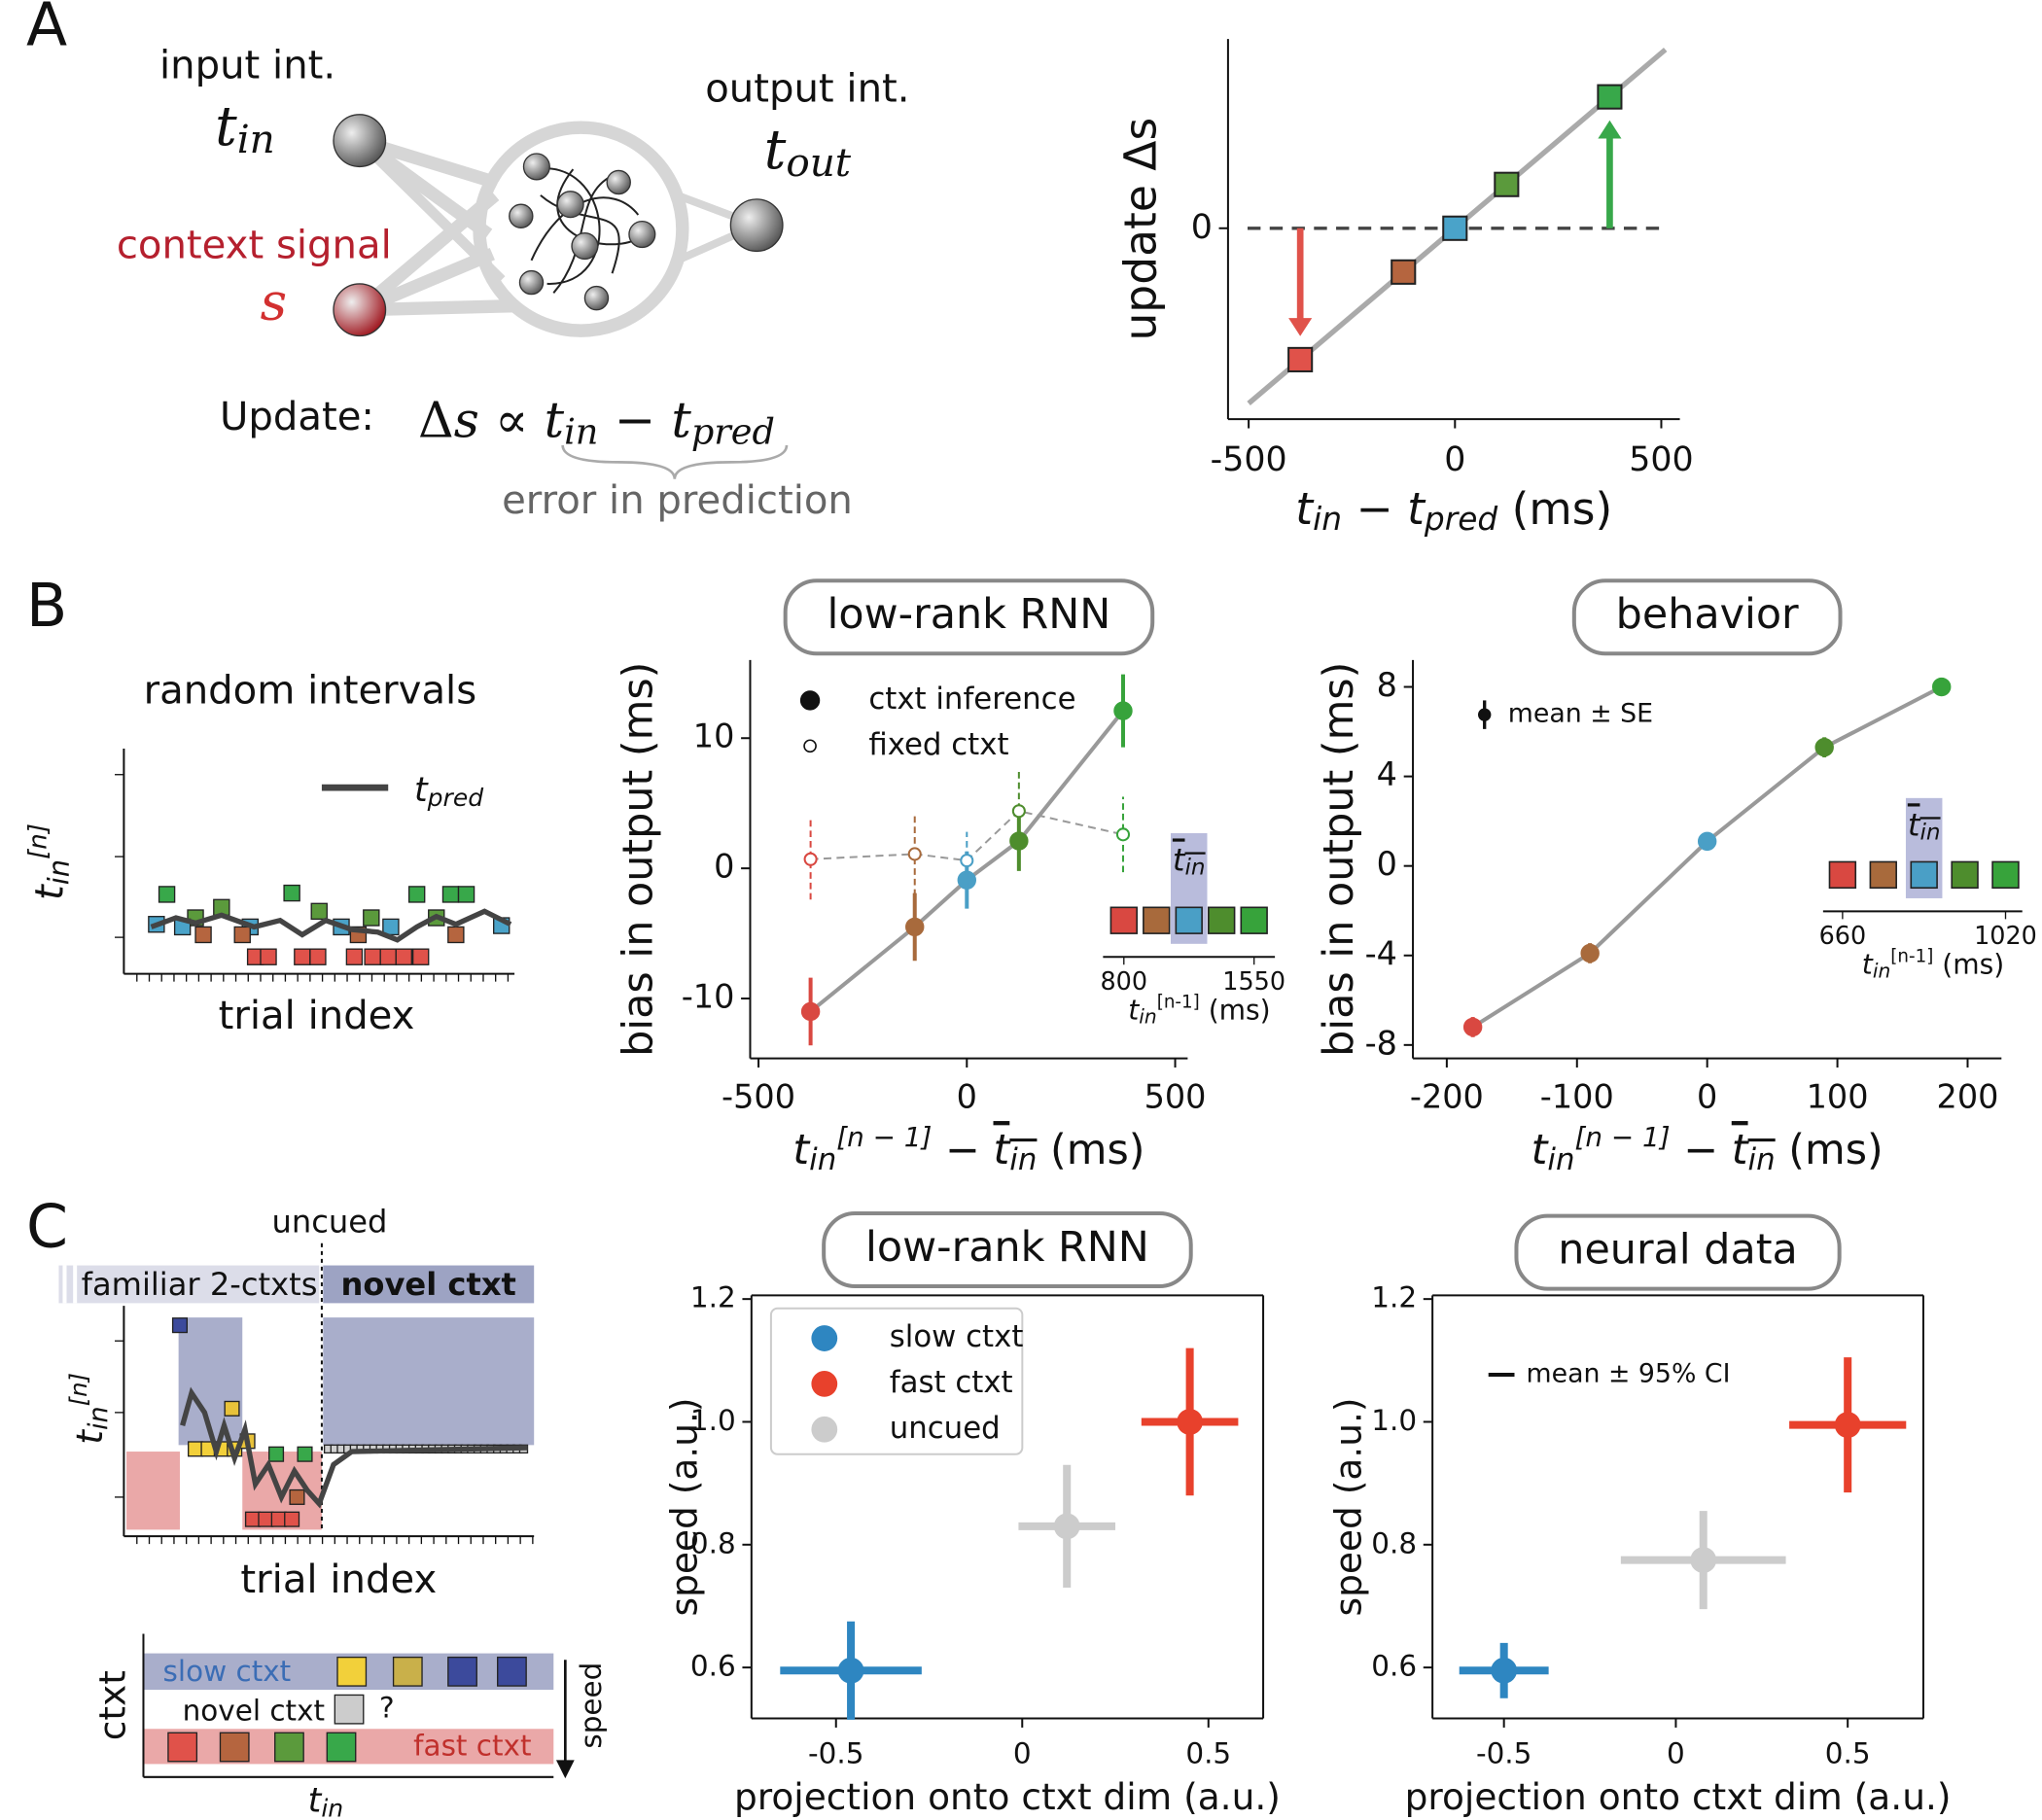  I want to click on title-box, so click(969, 617).